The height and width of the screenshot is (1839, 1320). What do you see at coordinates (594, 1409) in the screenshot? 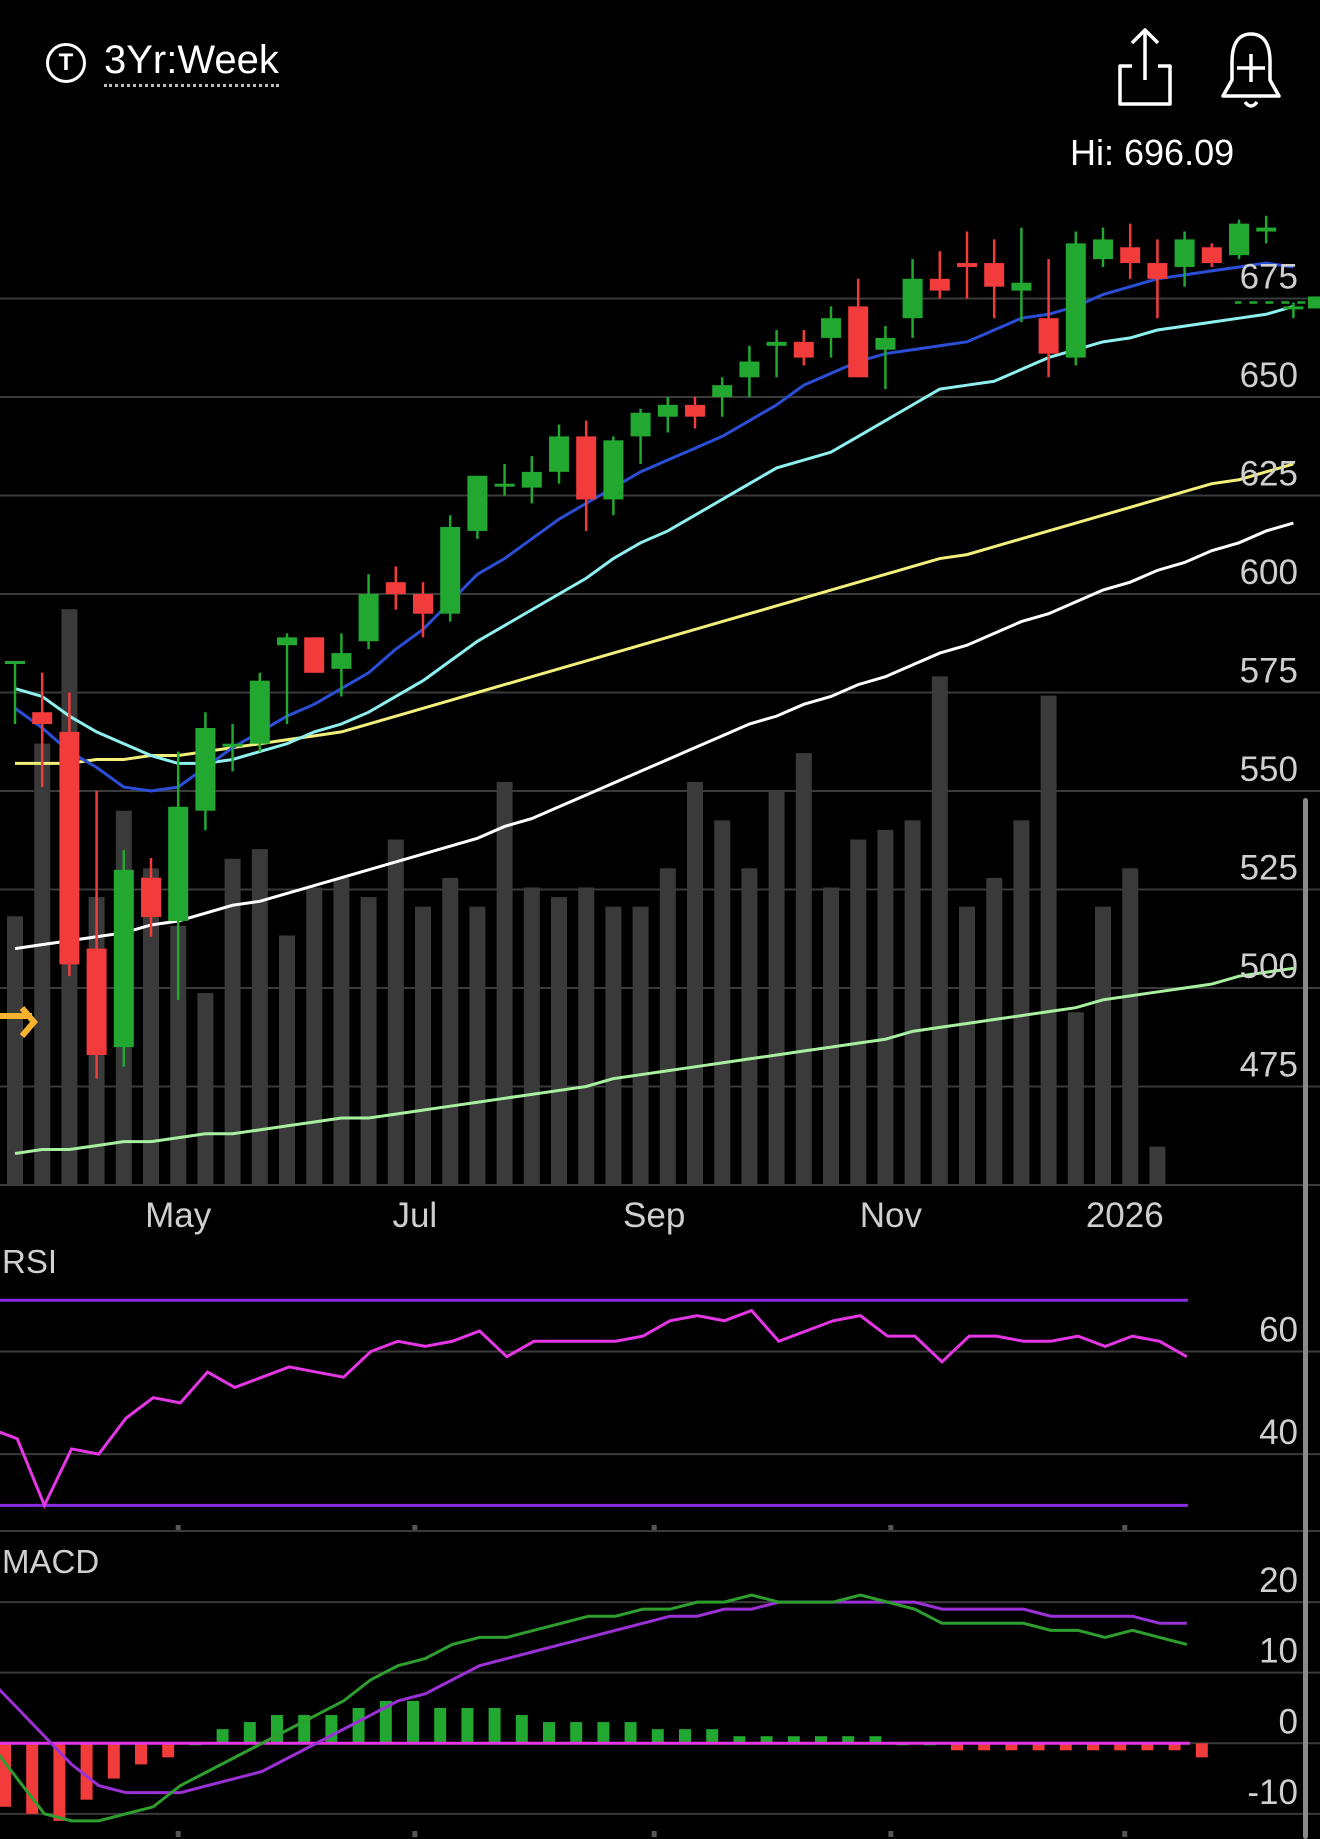
I see `rsi-line` at bounding box center [594, 1409].